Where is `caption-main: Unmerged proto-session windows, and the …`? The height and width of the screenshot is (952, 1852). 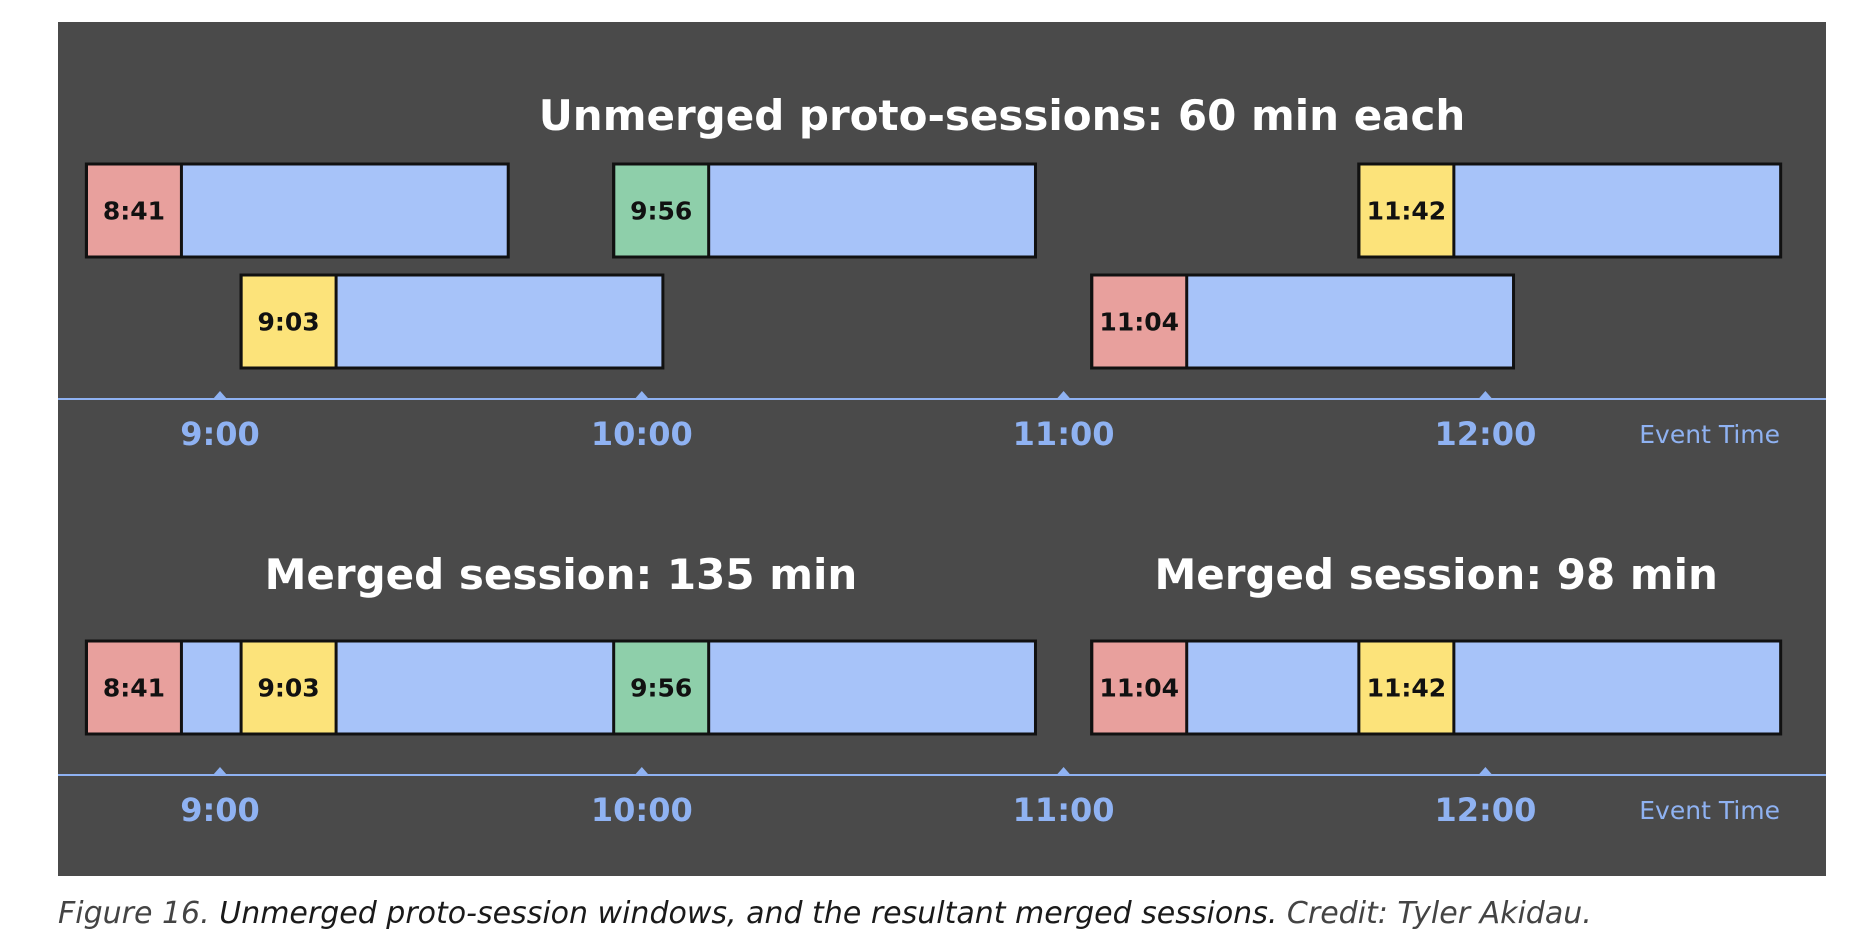
caption-main: Unmerged proto-session windows, and the … is located at coordinates (748, 913).